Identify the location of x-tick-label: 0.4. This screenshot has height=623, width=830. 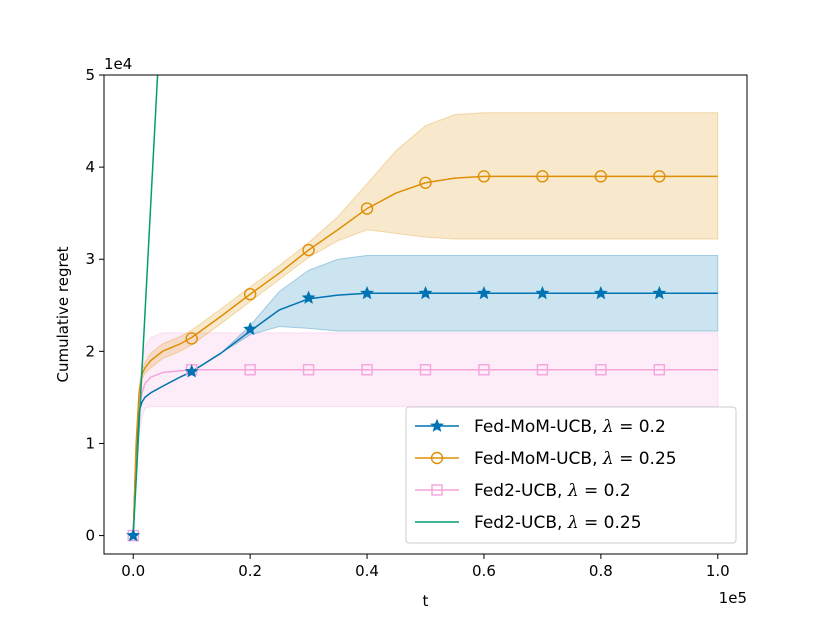
(367, 571).